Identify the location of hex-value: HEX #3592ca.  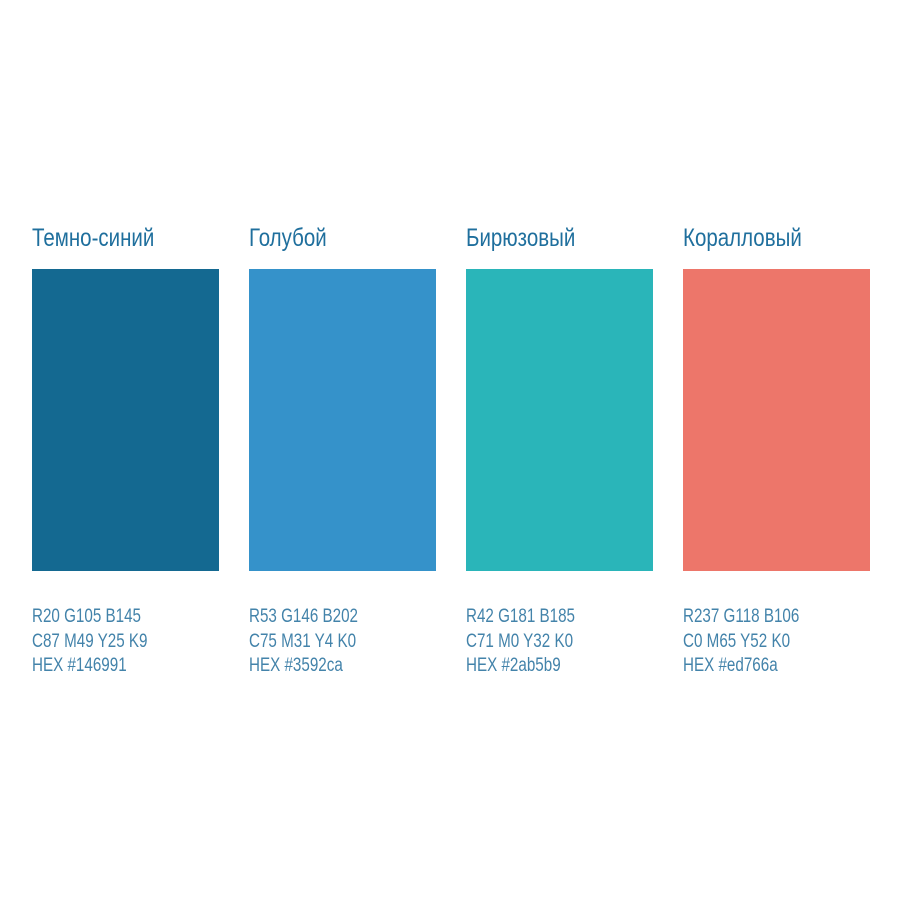
(296, 665).